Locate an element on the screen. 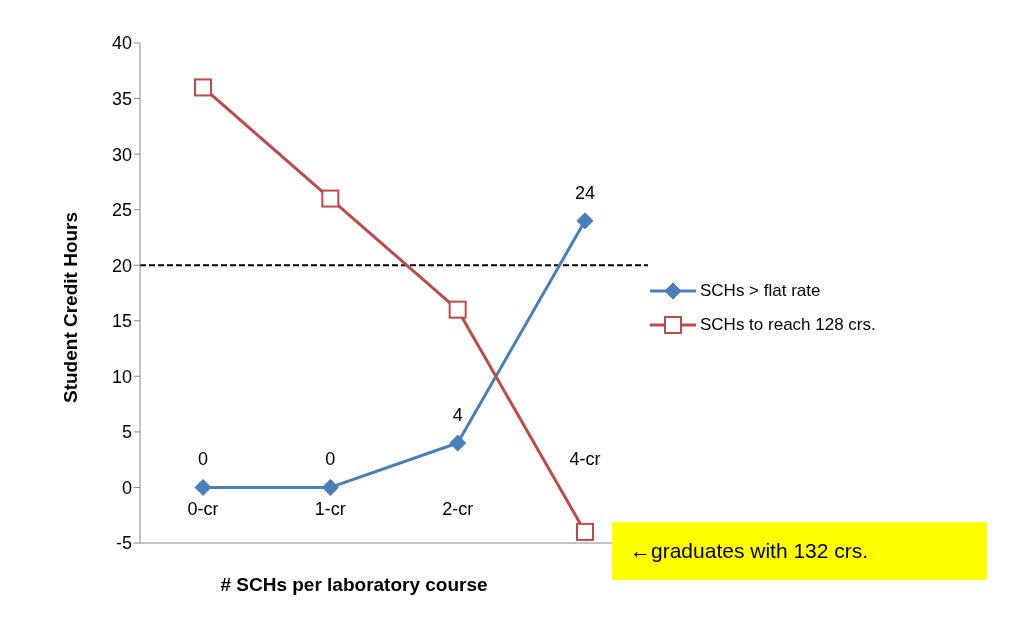  x-tick-label: 2-cr is located at coordinates (458, 509).